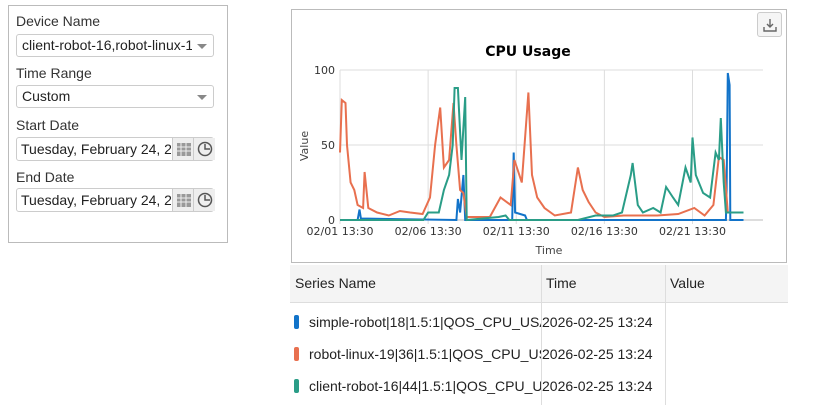 Image resolution: width=833 pixels, height=414 pixels. Describe the element at coordinates (304, 146) in the screenshot. I see `y-axis-label: Value` at that location.